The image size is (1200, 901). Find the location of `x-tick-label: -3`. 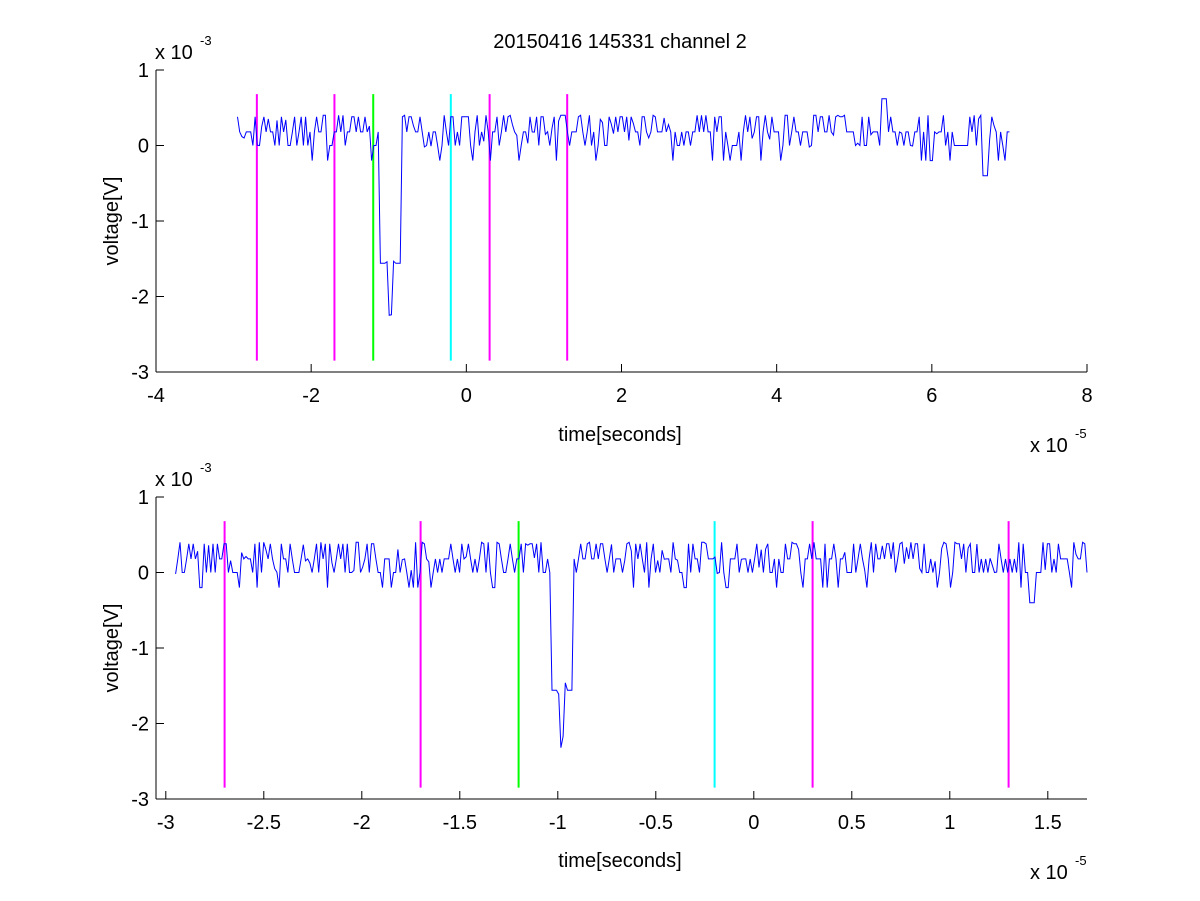

x-tick-label: -3 is located at coordinates (166, 823).